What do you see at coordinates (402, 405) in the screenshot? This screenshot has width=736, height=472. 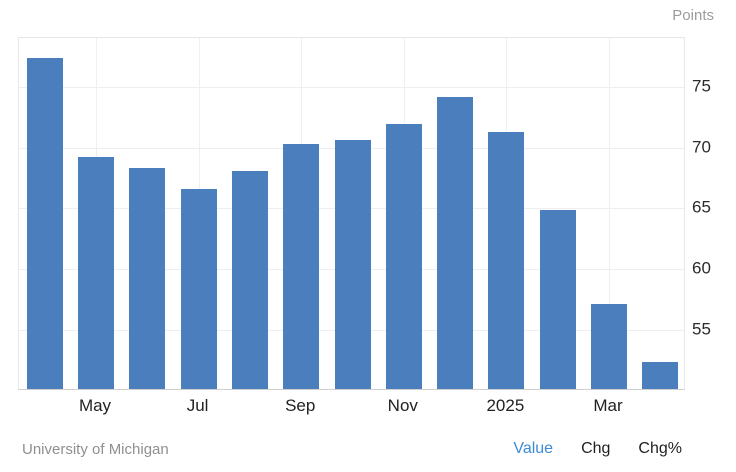 I see `x-tick-label: Nov` at bounding box center [402, 405].